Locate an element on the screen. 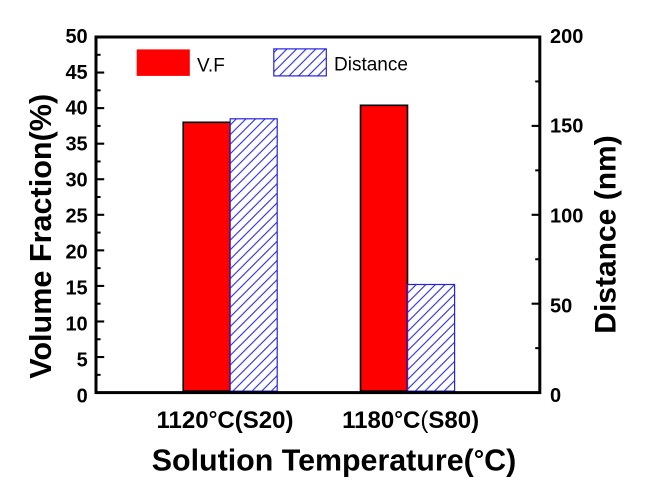  svg-text: 200 is located at coordinates (566, 37).